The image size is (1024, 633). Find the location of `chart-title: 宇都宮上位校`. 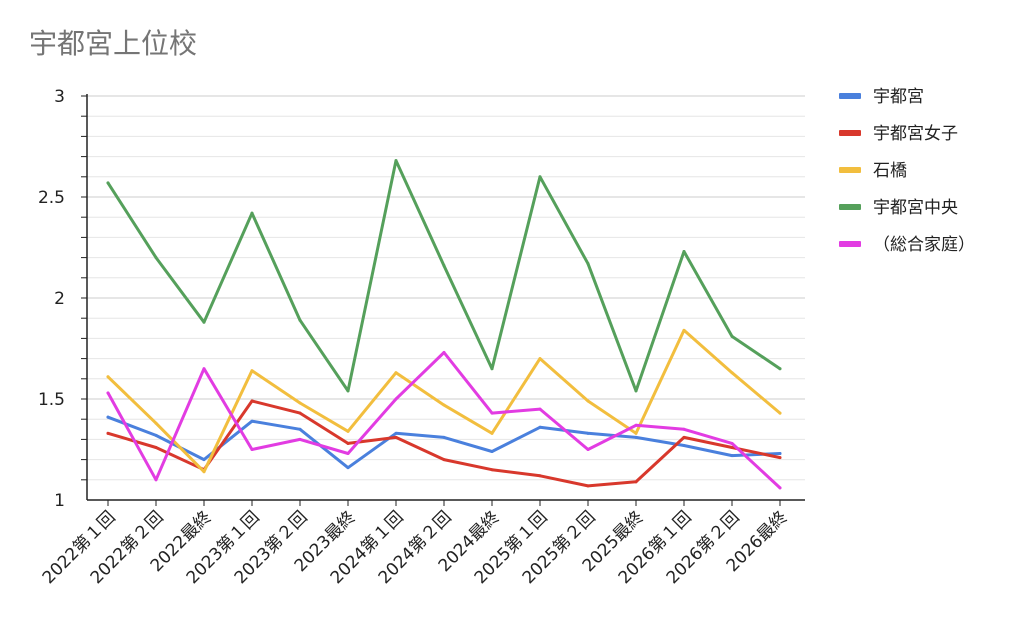

chart-title: 宇都宮上位校 is located at coordinates (113, 43).